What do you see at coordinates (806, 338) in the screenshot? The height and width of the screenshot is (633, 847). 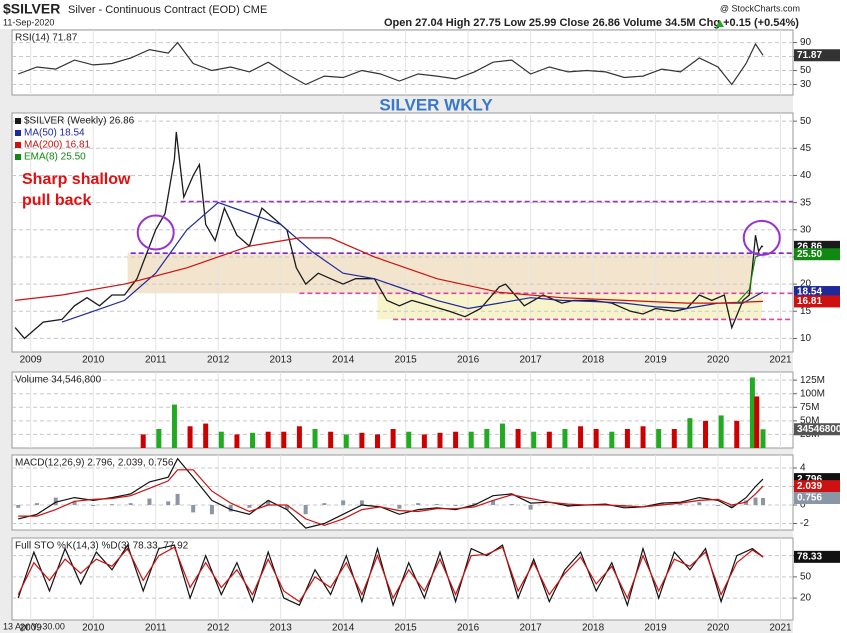 I see `y-tick-label: 10` at bounding box center [806, 338].